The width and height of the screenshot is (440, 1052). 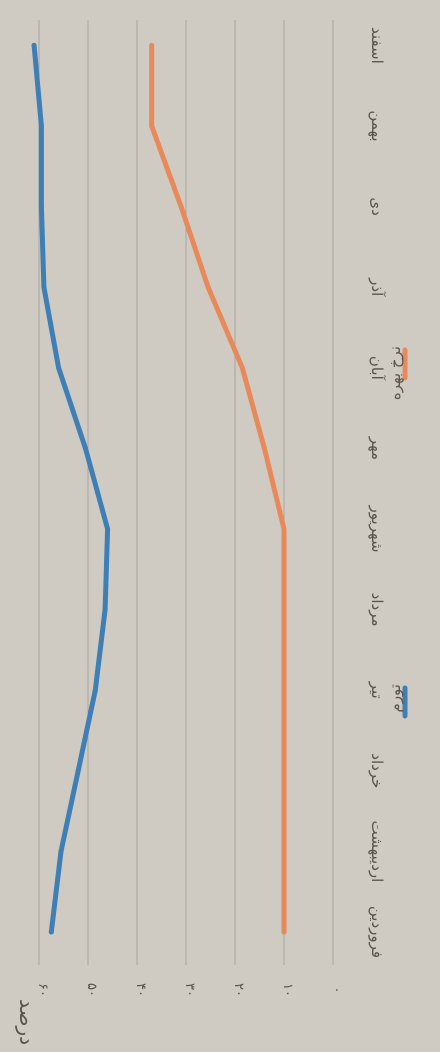 What do you see at coordinates (377, 368) in the screenshot?
I see `x-tick-label: آبان` at bounding box center [377, 368].